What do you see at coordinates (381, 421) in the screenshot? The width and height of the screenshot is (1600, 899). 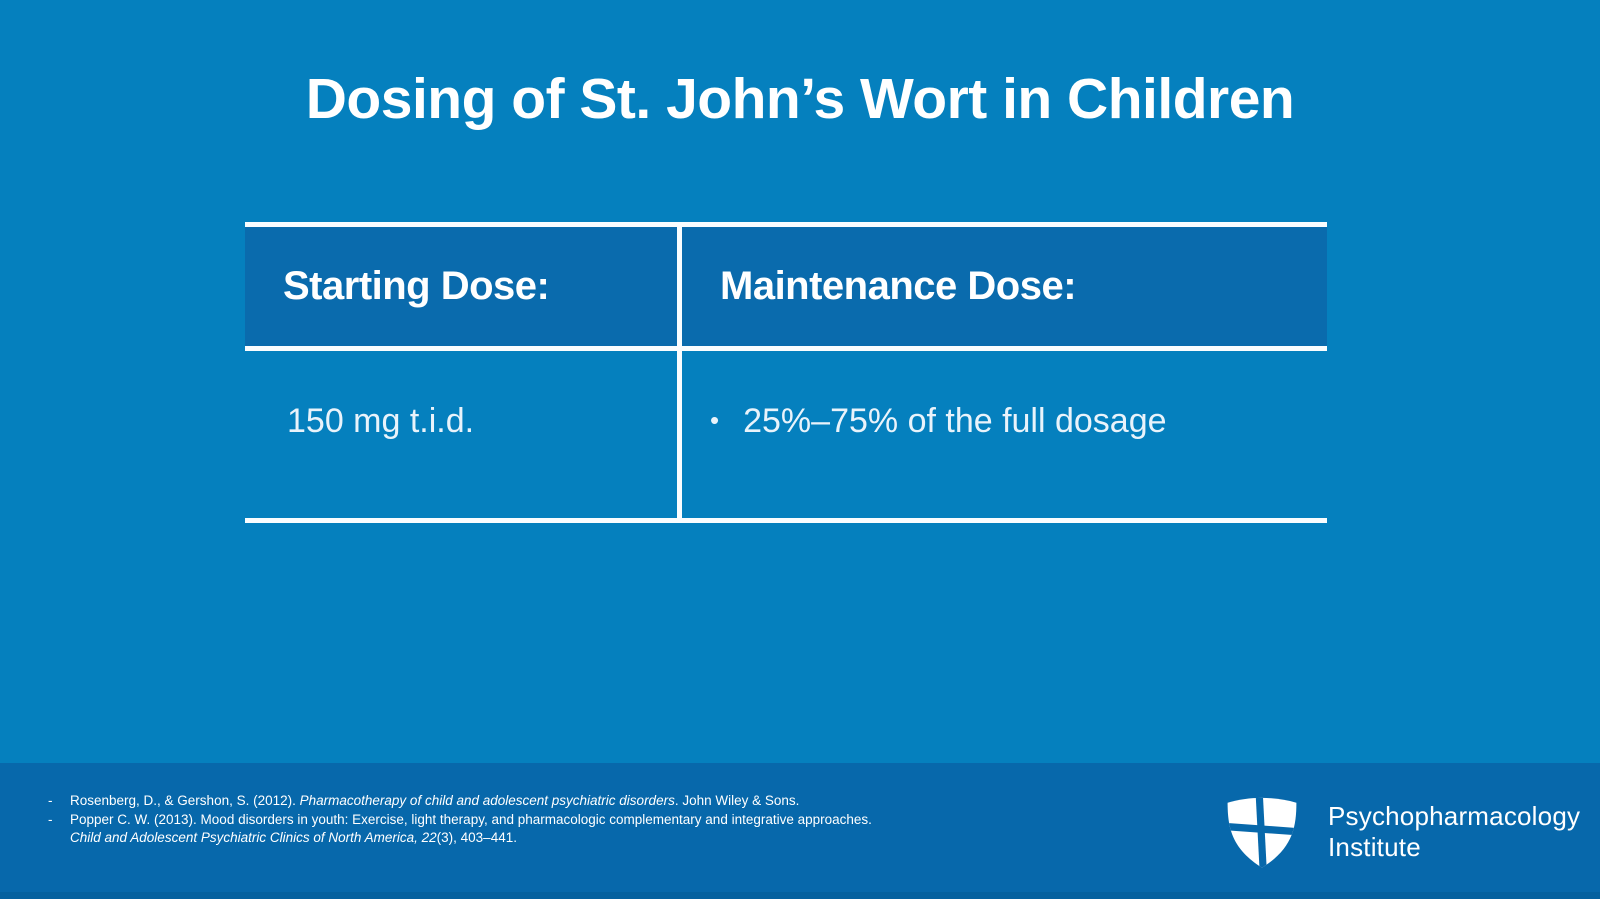 I see `starting-dose-value: 150 mg t.i.d.` at bounding box center [381, 421].